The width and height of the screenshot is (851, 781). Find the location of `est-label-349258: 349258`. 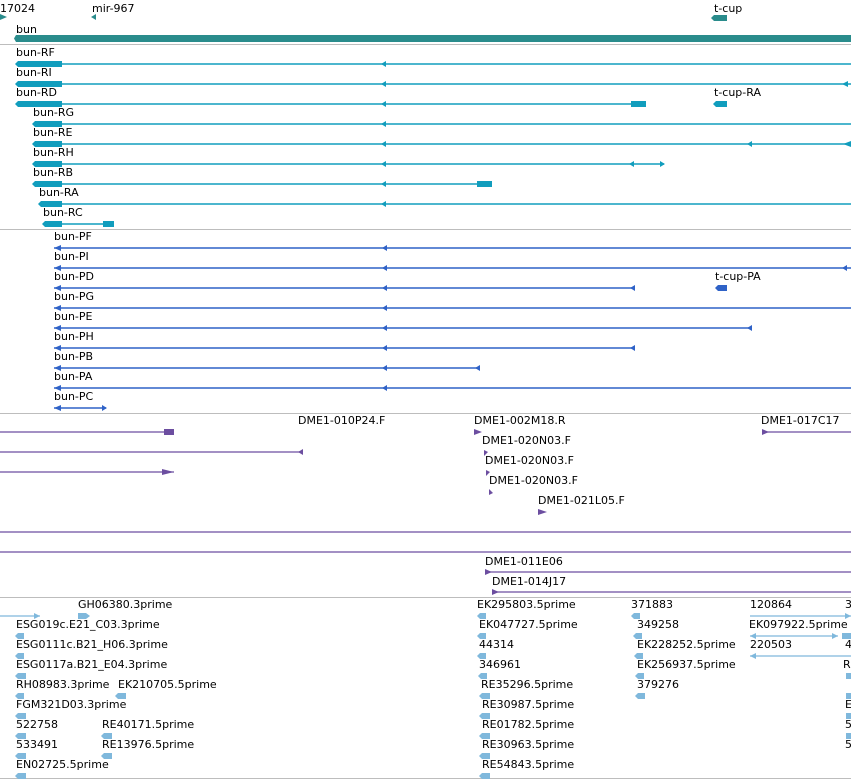

est-label-349258: 349258 is located at coordinates (658, 624).